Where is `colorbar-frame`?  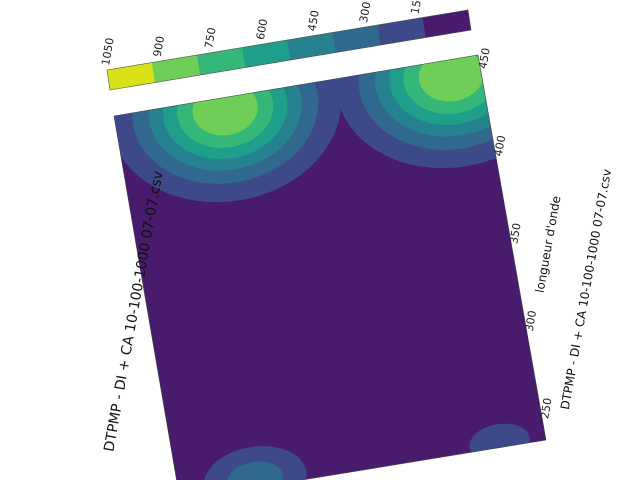 colorbar-frame is located at coordinates (289, 50).